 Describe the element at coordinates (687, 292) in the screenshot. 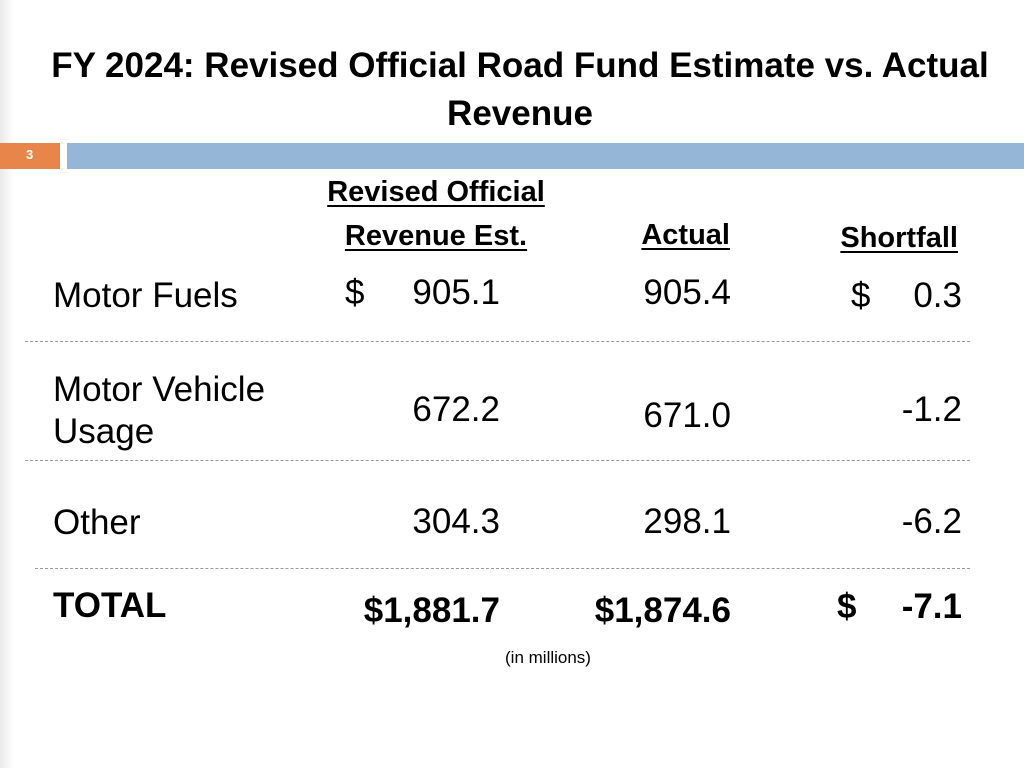

I see `actual-value-motor-fuels: 905.4` at that location.